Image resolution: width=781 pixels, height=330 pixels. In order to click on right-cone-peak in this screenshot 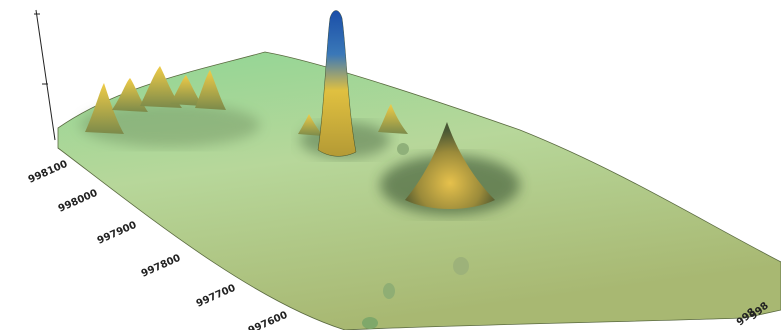, I will do `click(450, 165)`.